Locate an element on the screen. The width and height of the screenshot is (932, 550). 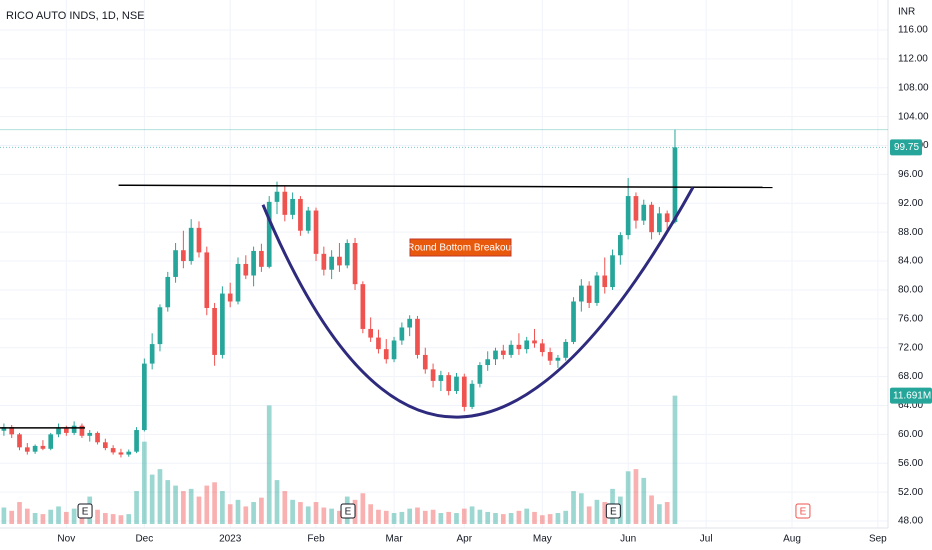
y-tick-label: 80.00 is located at coordinates (910, 290).